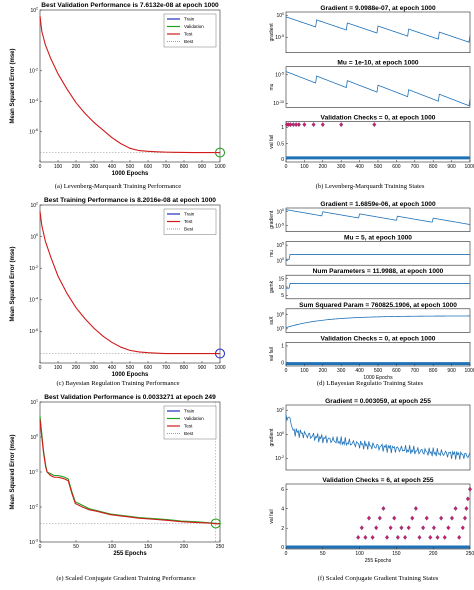 This screenshot has width=474, height=590. Describe the element at coordinates (378, 8) in the screenshot. I see `panel-title: Gradient = 9.0988e-07, at epoch 1000` at that location.